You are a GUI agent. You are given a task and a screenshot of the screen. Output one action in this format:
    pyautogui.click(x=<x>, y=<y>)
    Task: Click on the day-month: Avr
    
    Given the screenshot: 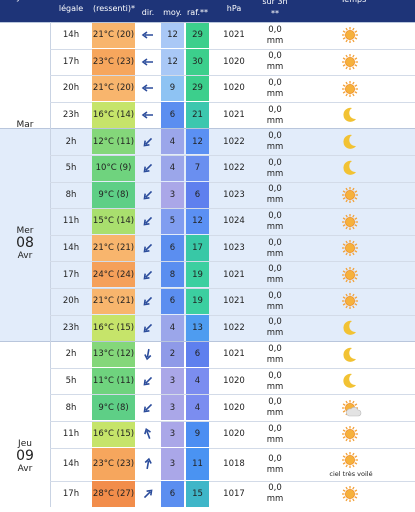 What is the action you would take?
    pyautogui.click(x=25, y=255)
    